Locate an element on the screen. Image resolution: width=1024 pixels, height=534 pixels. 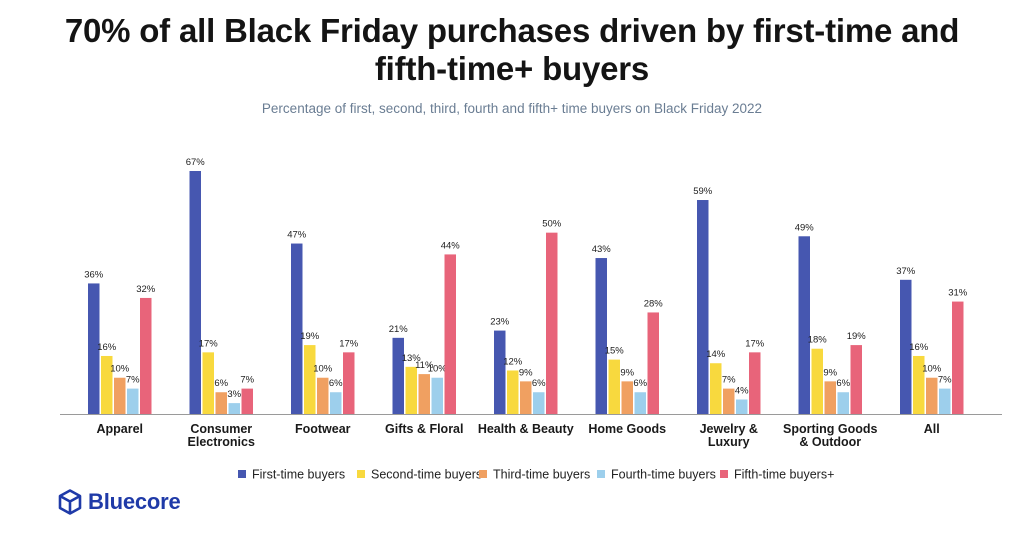
cube-icon is located at coordinates (70, 502).